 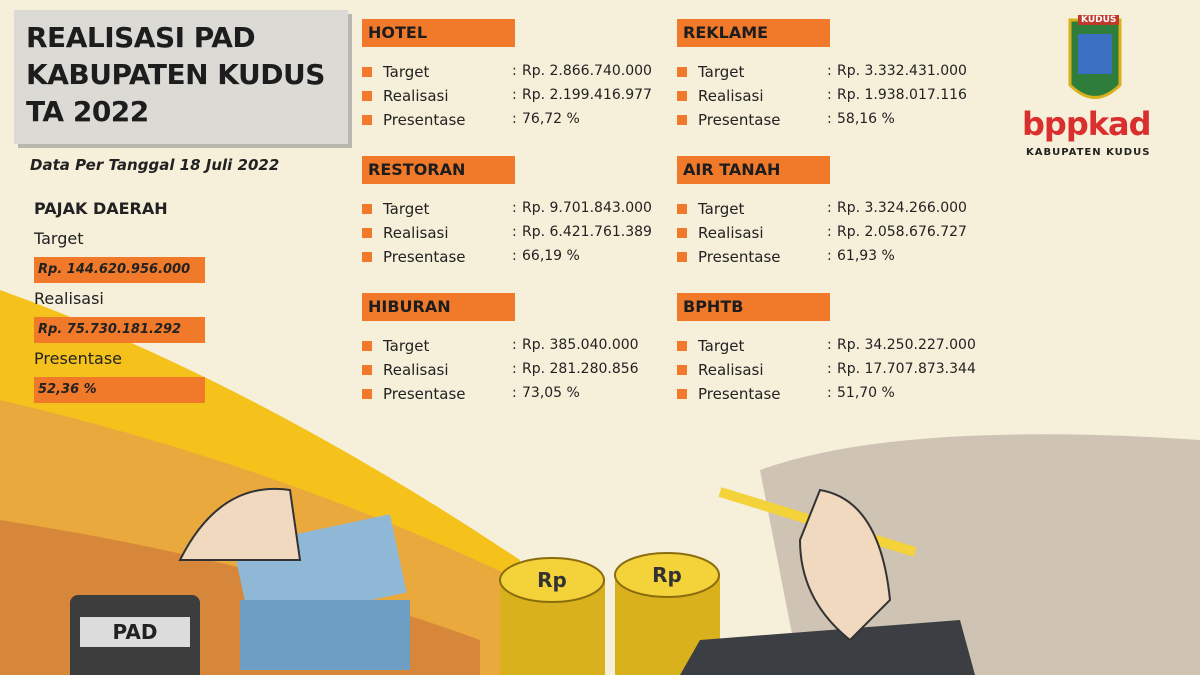 What do you see at coordinates (119, 390) in the screenshot?
I see `summary-value: 52,36 %` at bounding box center [119, 390].